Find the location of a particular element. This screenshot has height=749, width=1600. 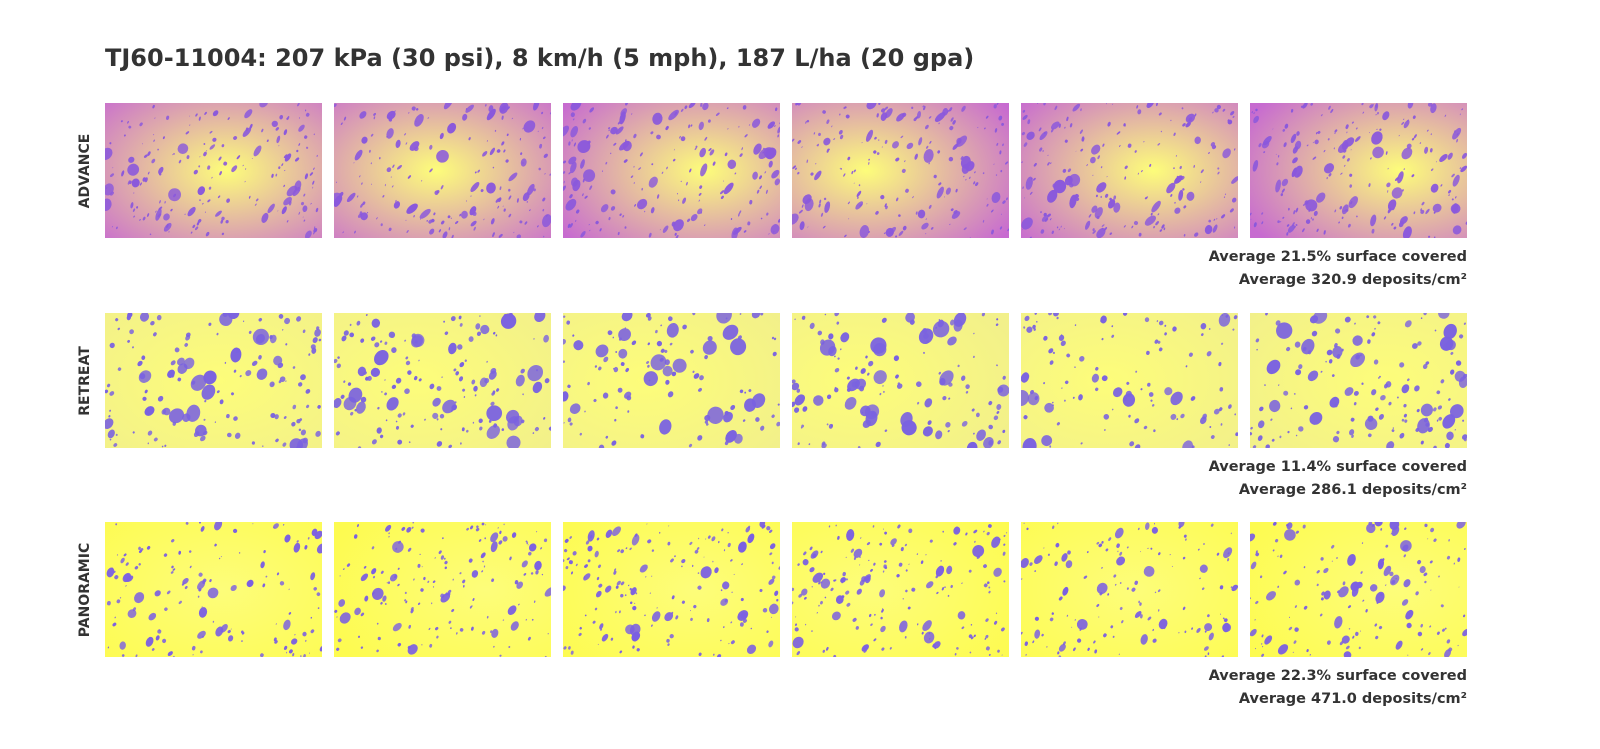

spray-card is located at coordinates (1358, 589).